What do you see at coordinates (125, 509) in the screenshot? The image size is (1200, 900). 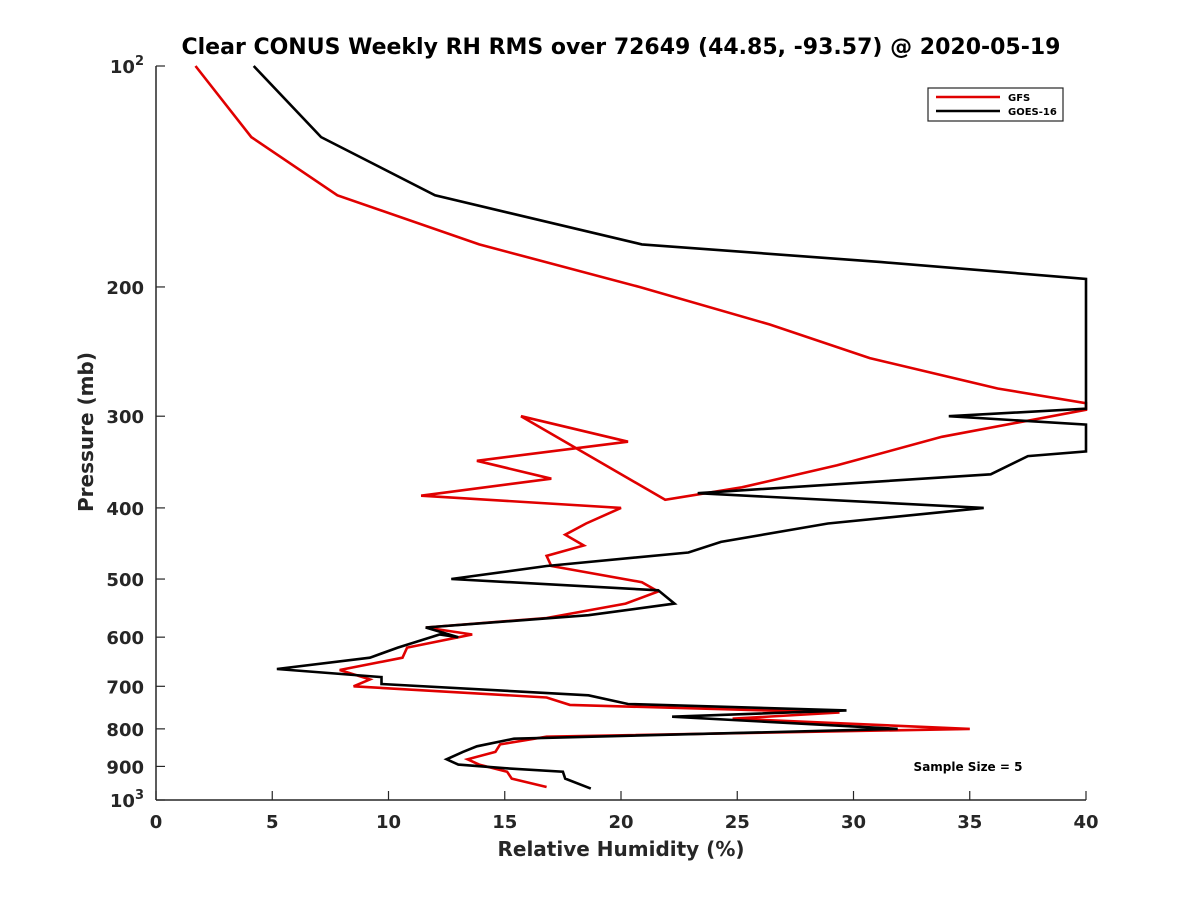 I see `y-tick-label: 400` at bounding box center [125, 509].